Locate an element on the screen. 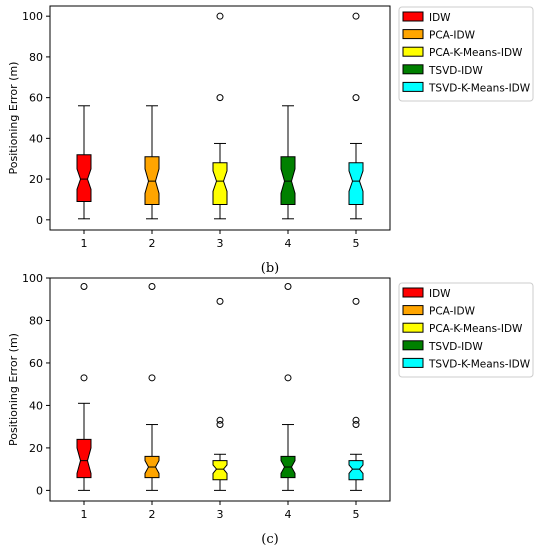 The width and height of the screenshot is (538, 554). panel-caption: (b) is located at coordinates (270, 268).